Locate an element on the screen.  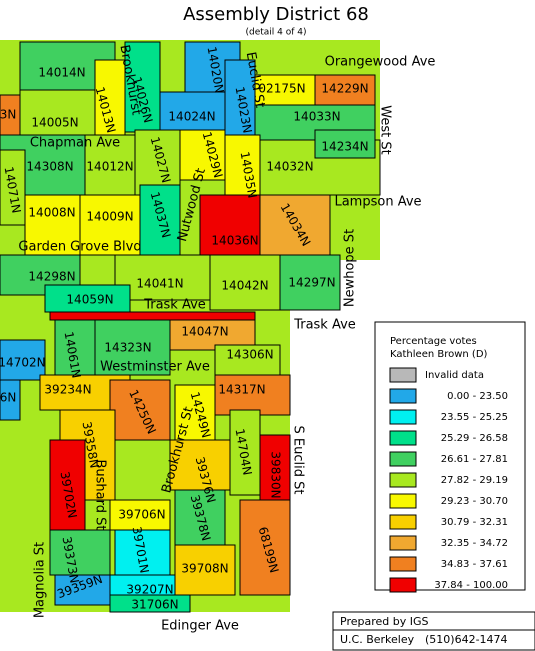
street-label: Edinger Ave is located at coordinates (200, 626).